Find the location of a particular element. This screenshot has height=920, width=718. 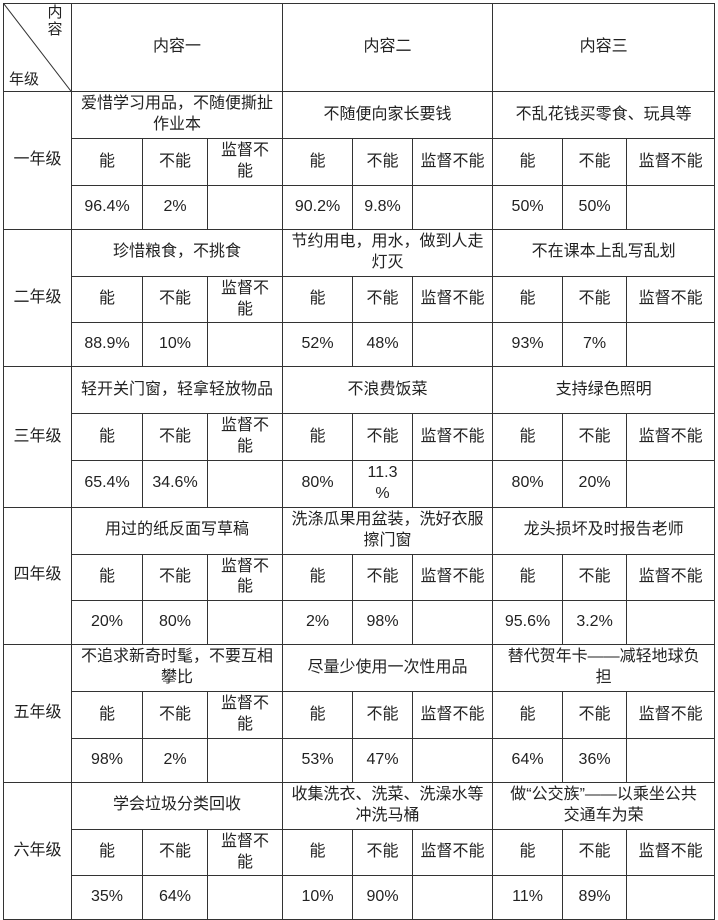

corner-cell: 内容 年级 is located at coordinates (37, 47).